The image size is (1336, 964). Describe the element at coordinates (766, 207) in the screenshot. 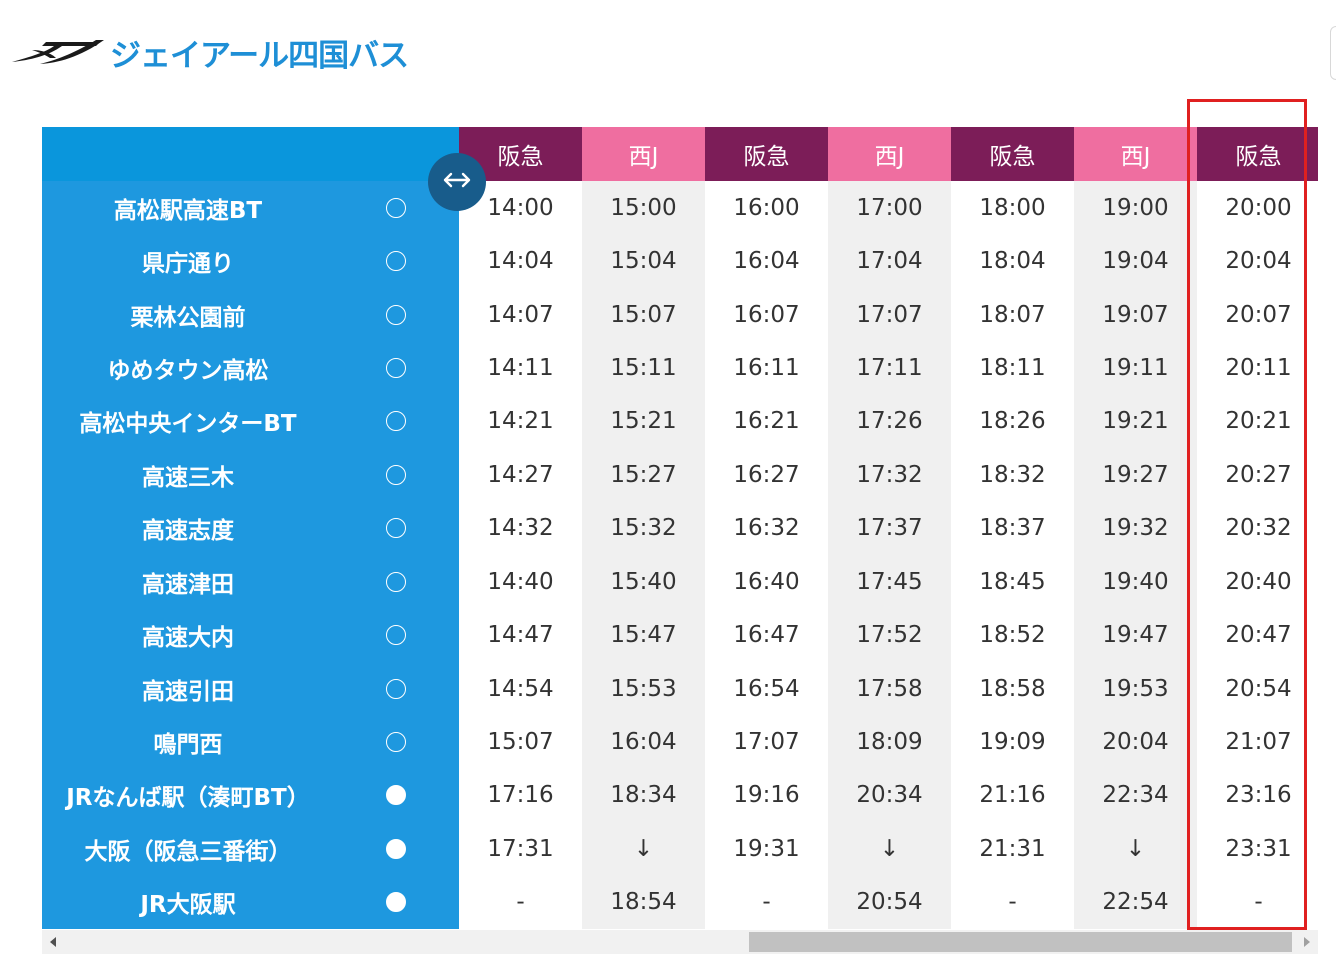

I see `time-cell: 16:00` at that location.